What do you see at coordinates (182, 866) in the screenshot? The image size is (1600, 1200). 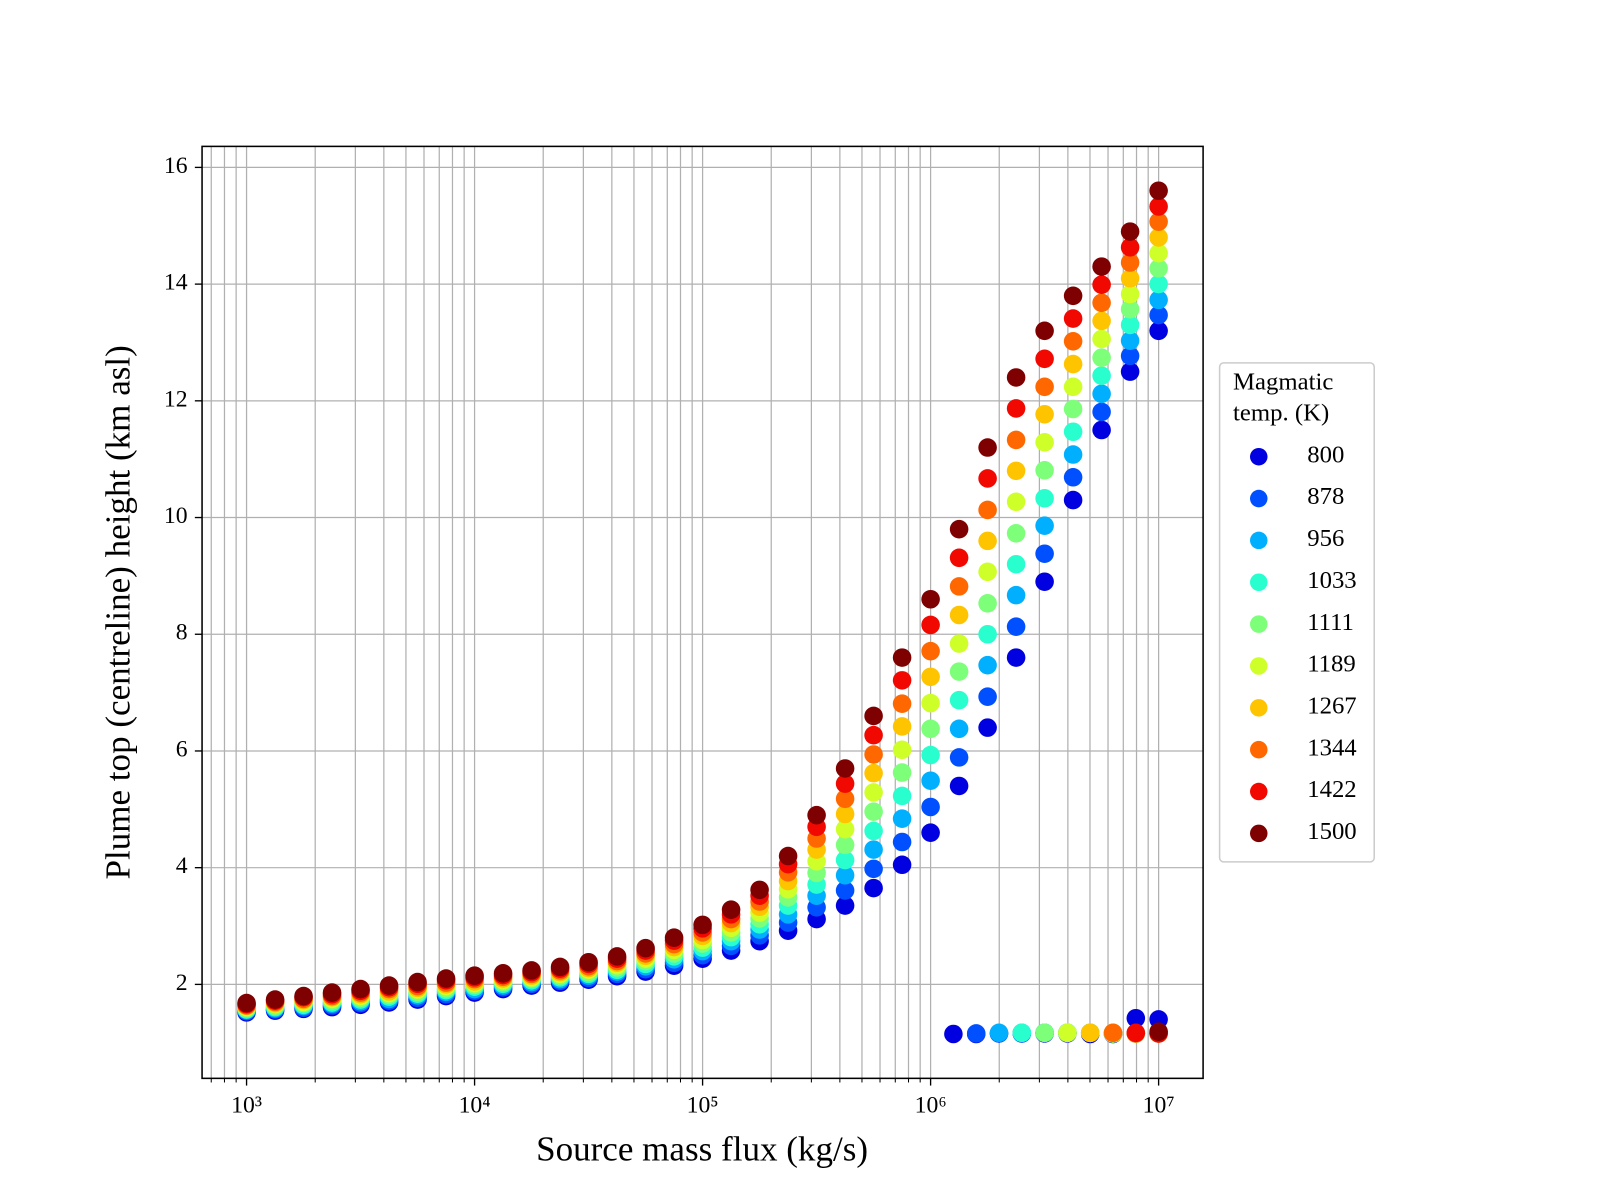 I see `y-tick-label: 4` at bounding box center [182, 866].